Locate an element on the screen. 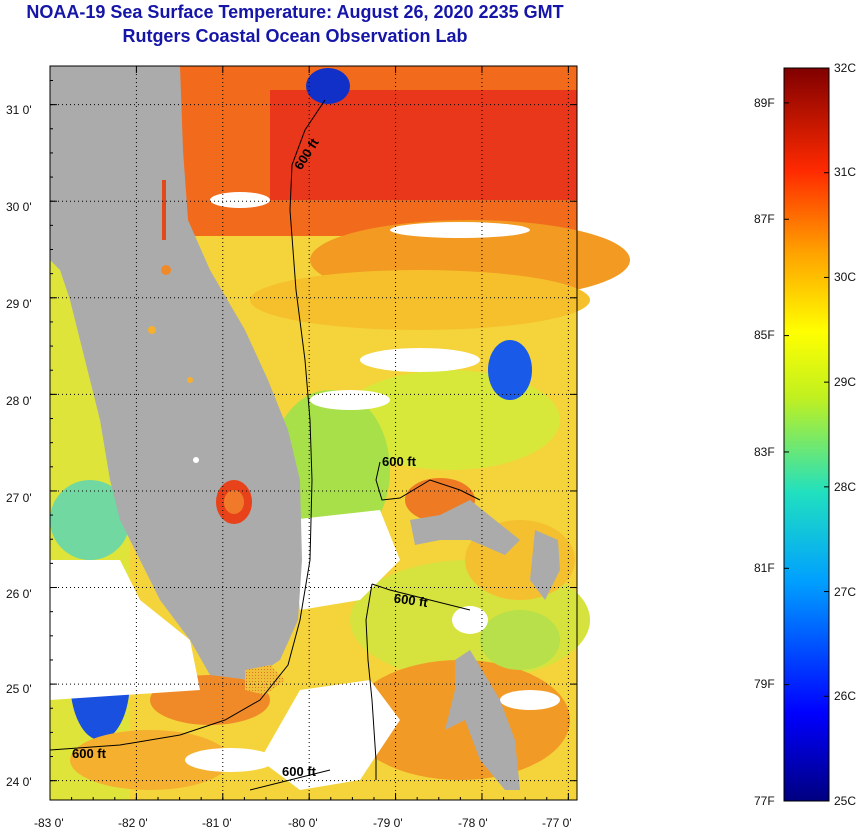 The width and height of the screenshot is (864, 832). lon-label: -80 0' is located at coordinates (303, 823).